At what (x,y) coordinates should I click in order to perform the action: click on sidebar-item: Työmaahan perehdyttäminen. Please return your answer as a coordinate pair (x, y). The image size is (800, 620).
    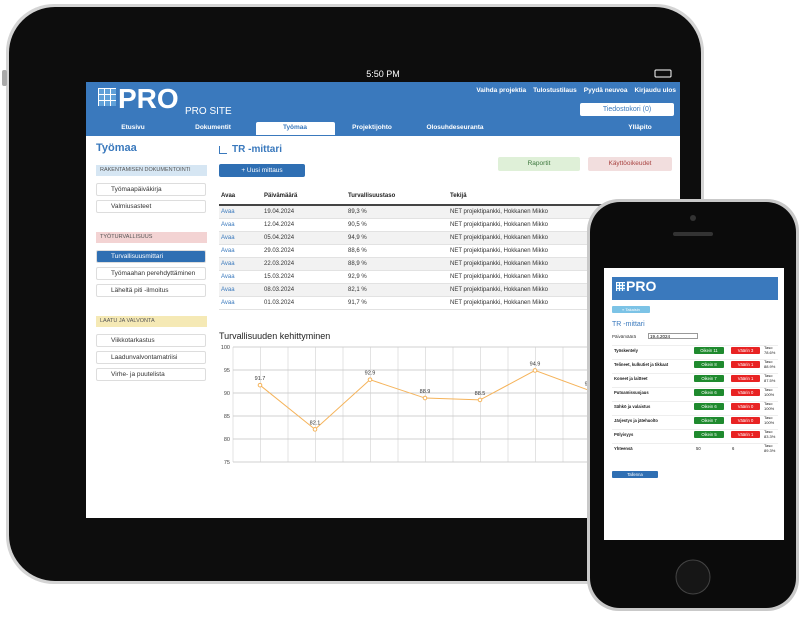
    Looking at the image, I should click on (151, 273).